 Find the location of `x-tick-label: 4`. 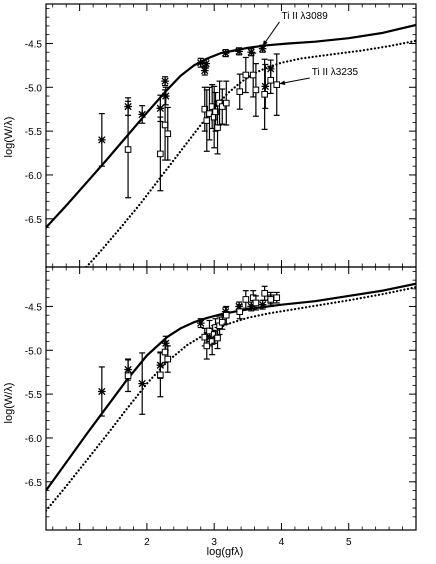

x-tick-label: 4 is located at coordinates (282, 542).